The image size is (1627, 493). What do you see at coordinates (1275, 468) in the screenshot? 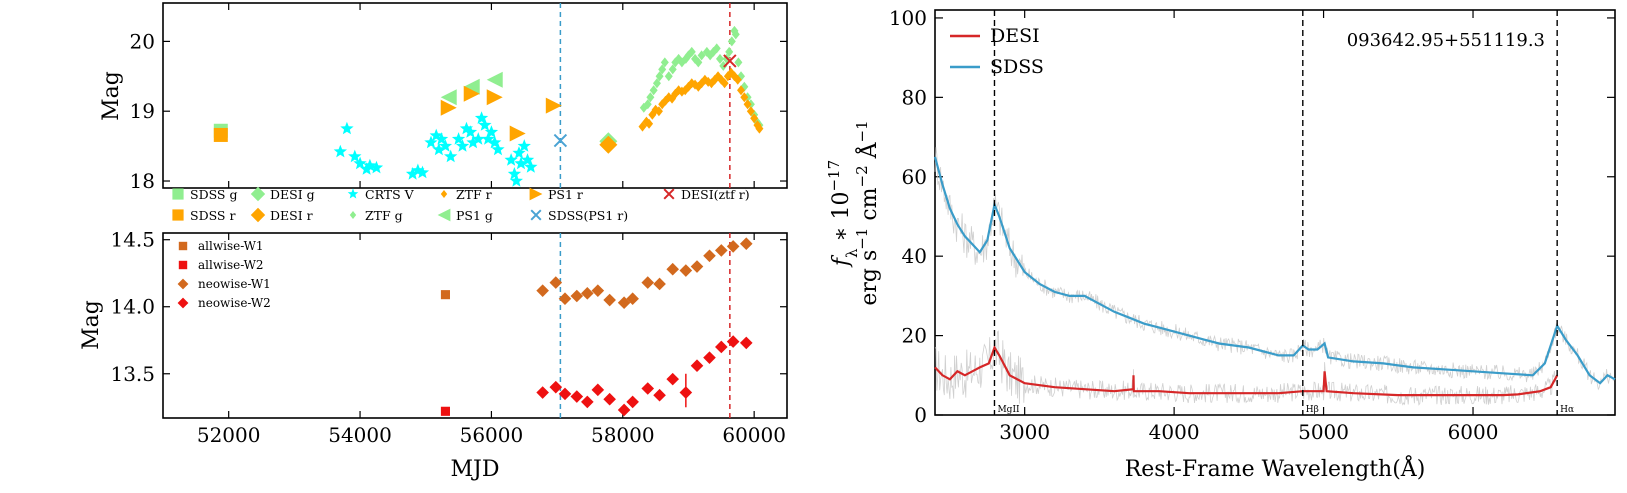
I see `spectra-xlabel: Rest-Frame Wavelength(Å)` at bounding box center [1275, 468].